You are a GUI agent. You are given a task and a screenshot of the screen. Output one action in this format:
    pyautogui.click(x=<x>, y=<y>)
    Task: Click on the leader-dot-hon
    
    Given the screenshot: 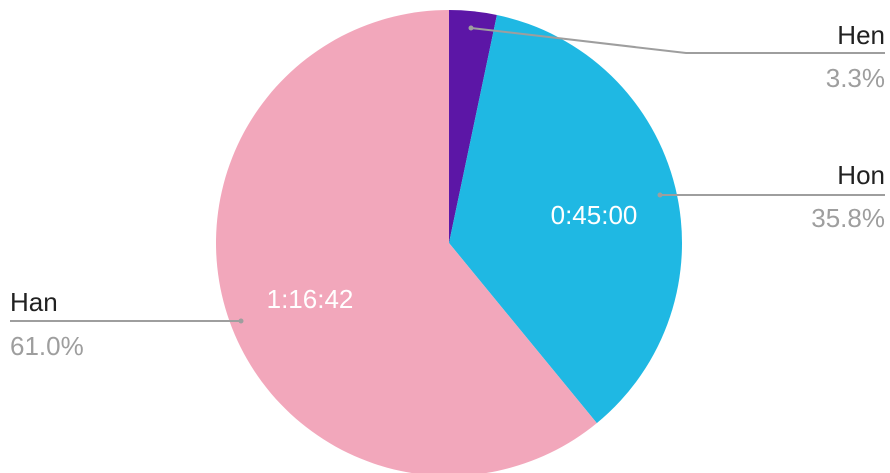 What is the action you would take?
    pyautogui.click(x=660, y=195)
    